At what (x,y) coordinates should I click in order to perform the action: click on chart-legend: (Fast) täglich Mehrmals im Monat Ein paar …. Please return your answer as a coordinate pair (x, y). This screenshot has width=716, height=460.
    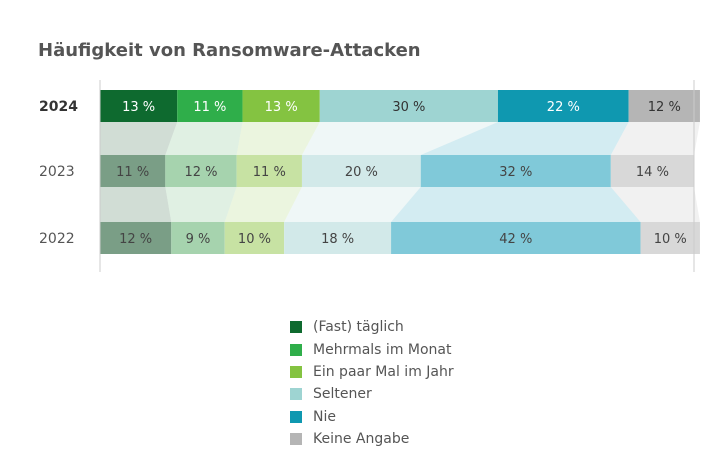
    Looking at the image, I should click on (372, 383).